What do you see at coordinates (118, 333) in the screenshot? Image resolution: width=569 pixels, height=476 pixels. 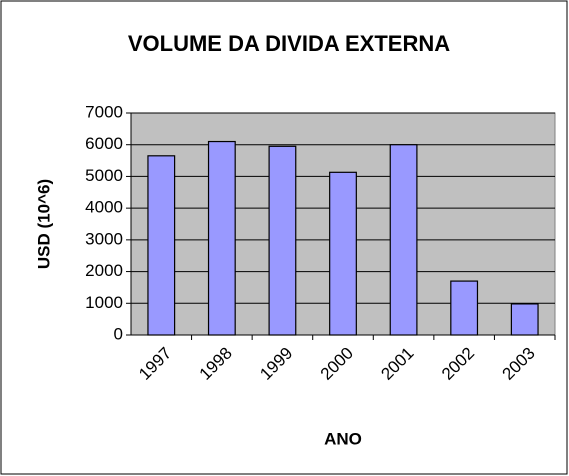 I see `y-tick-label: 0` at bounding box center [118, 333].